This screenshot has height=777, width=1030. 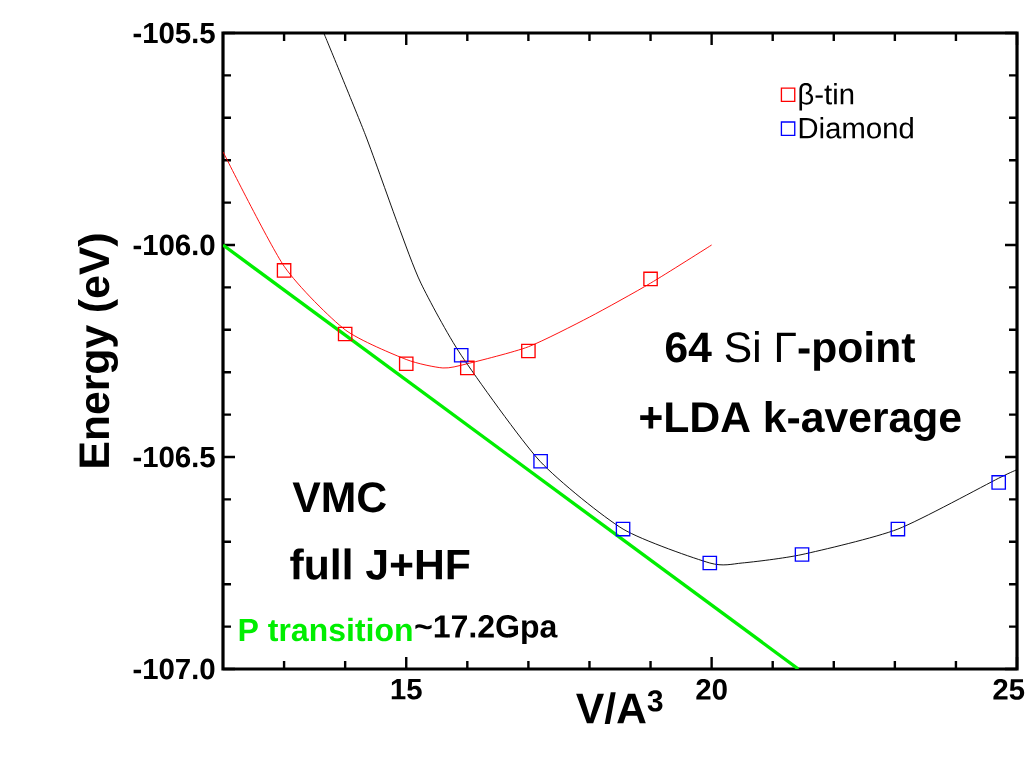 I want to click on annotation: +LDA k-average, so click(x=800, y=420).